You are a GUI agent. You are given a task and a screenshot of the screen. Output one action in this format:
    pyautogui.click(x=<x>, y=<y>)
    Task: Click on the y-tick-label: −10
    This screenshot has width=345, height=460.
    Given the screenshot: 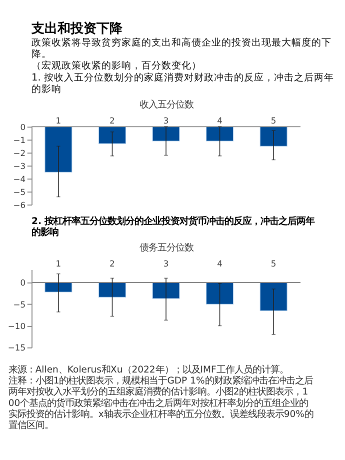 What is the action you would take?
    pyautogui.click(x=17, y=326)
    